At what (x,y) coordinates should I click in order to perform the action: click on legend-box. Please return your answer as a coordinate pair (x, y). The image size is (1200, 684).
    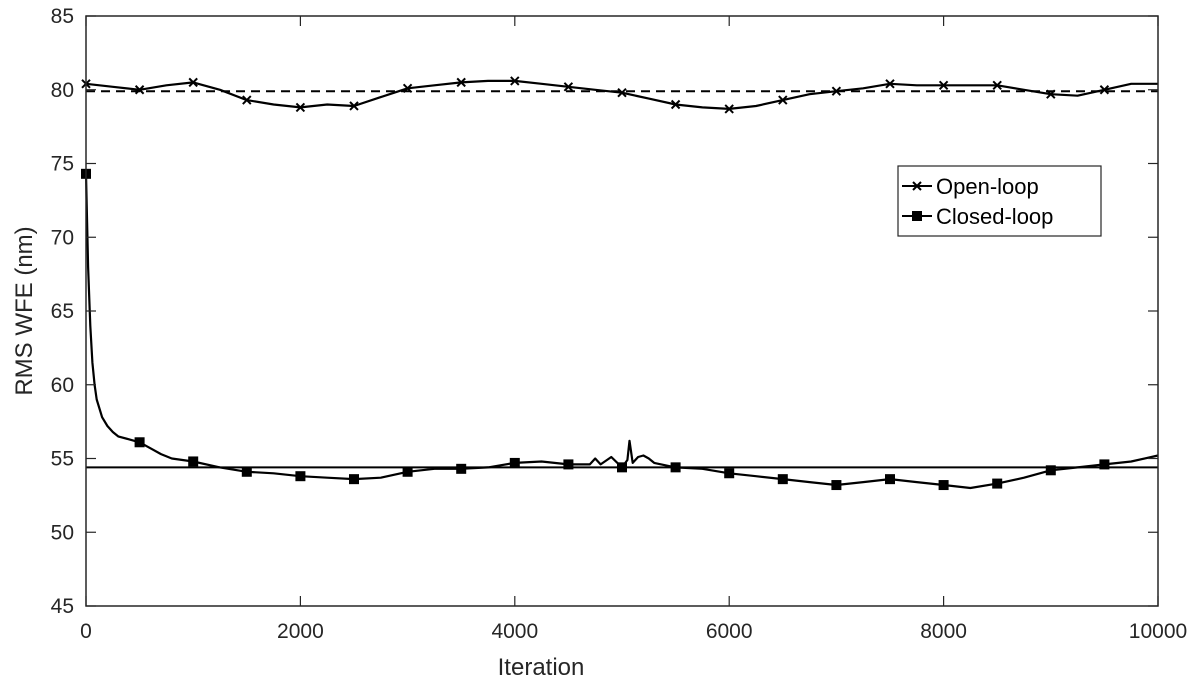
    Looking at the image, I should click on (999, 201).